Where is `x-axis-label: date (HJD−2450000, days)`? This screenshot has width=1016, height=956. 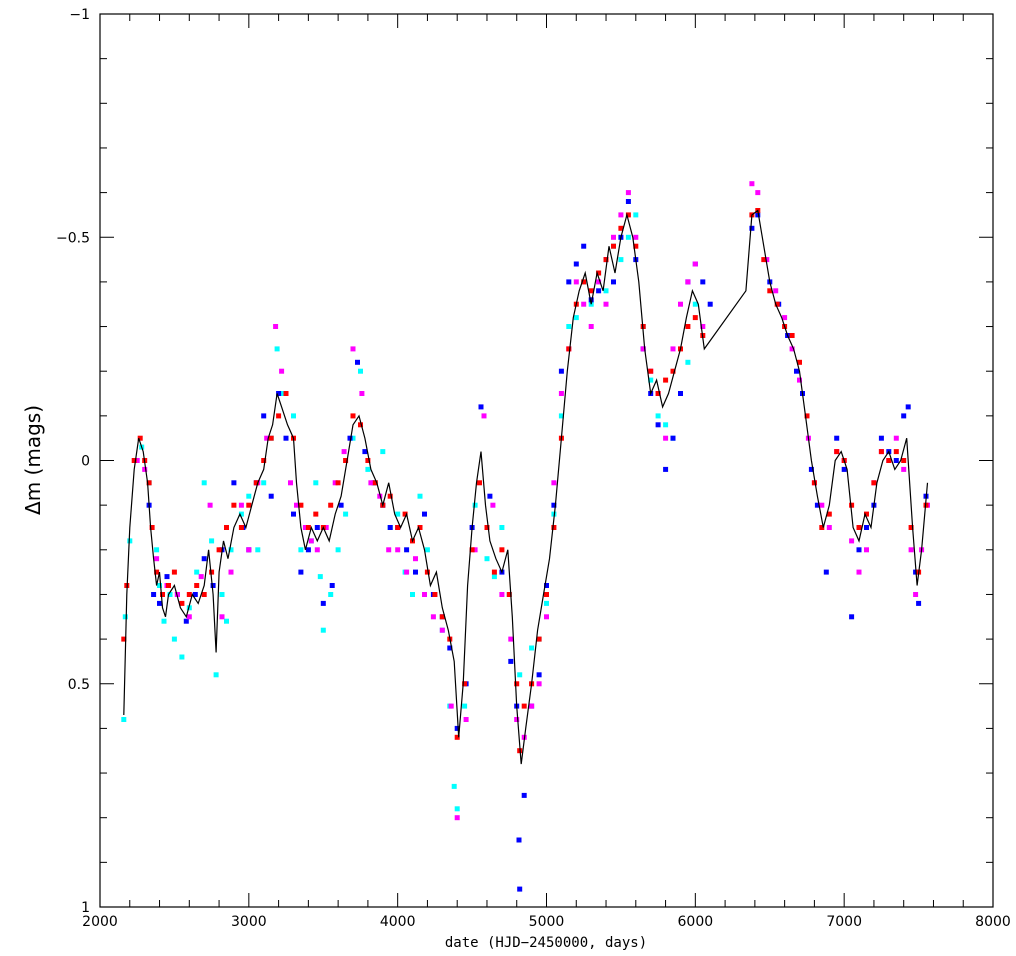
x-axis-label: date (HJD−2450000, days) is located at coordinates (546, 943).